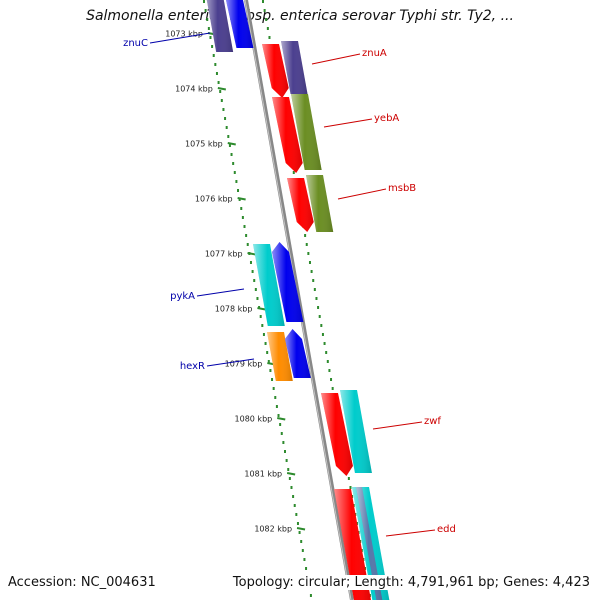  Describe the element at coordinates (214, 199) in the screenshot. I see `ruler-label: 1076 kbp` at that location.